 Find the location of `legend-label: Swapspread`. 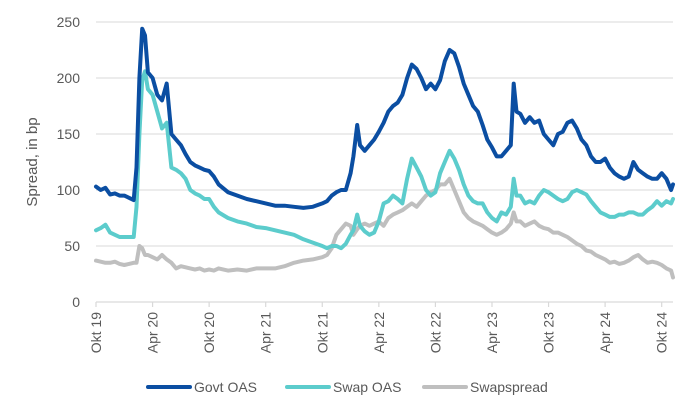

legend-label: Swapspread is located at coordinates (509, 387).